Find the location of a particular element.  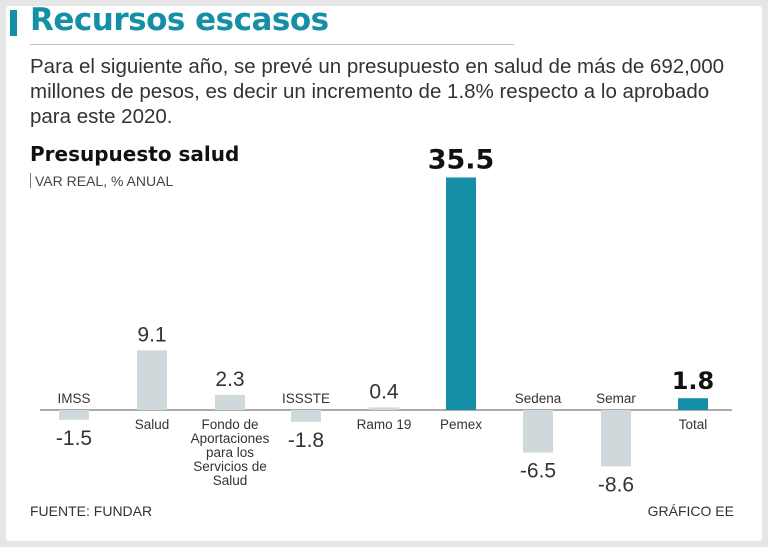

category-label-sedena: Sedena is located at coordinates (538, 398).